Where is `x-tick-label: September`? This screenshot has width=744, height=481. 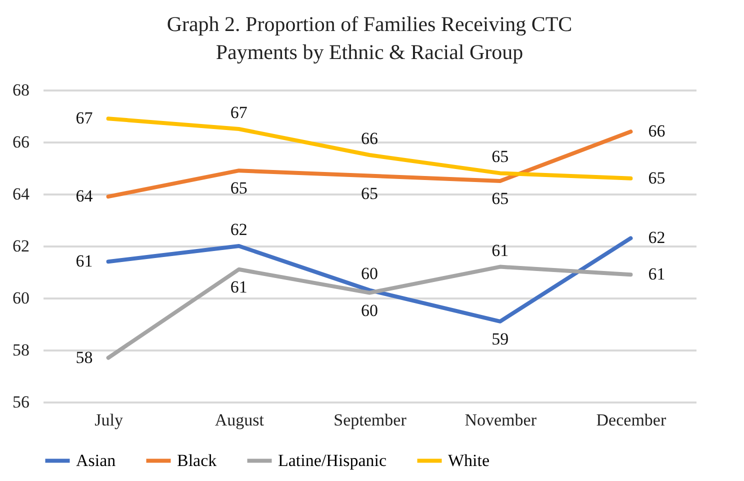 x-tick-label: September is located at coordinates (370, 420).